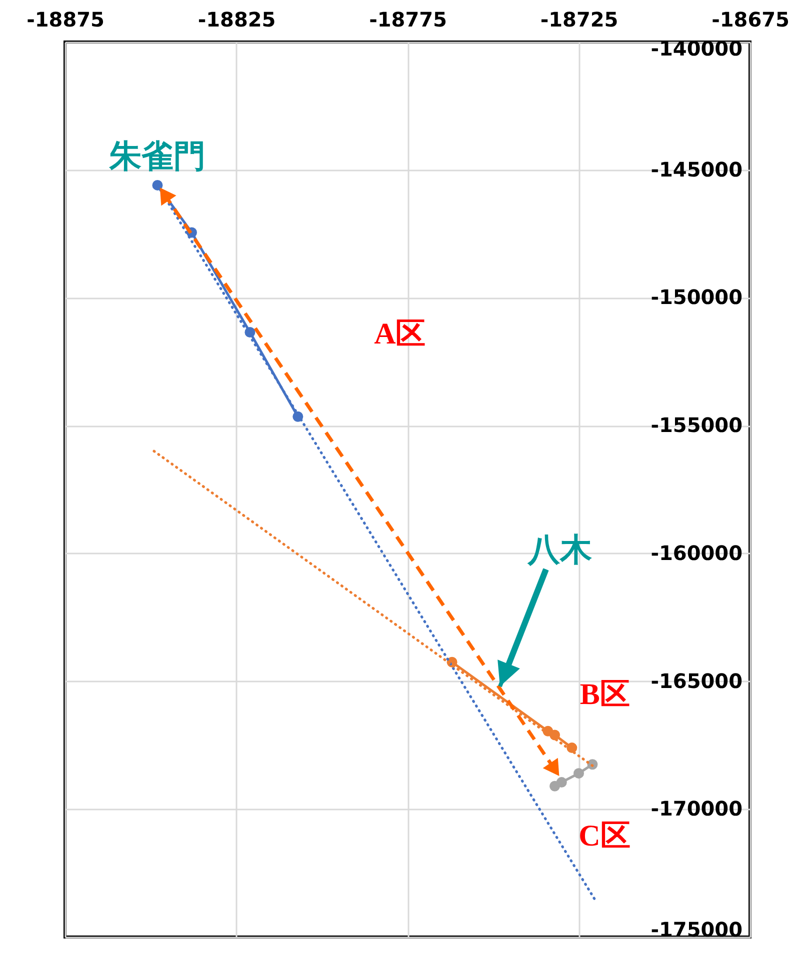  I want to click on x-tick-label: -18875, so click(65, 20).